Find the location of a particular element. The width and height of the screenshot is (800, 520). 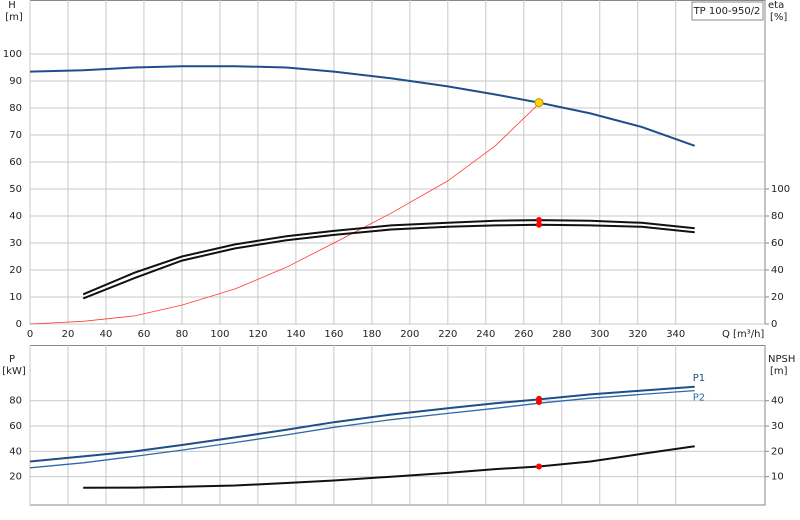

y2-tick-label: 100 is located at coordinates (780, 189).